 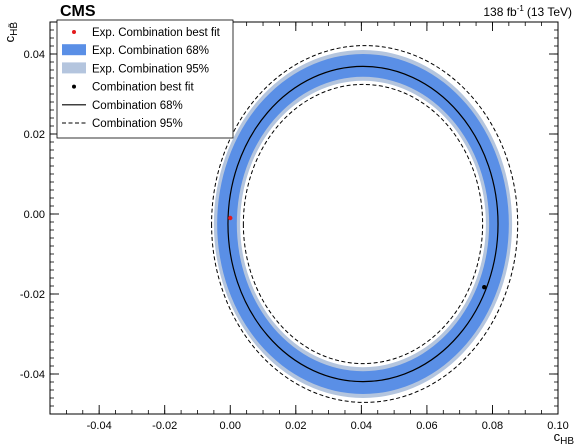 What do you see at coordinates (426, 426) in the screenshot?
I see `x-tick-label: 0.06` at bounding box center [426, 426].